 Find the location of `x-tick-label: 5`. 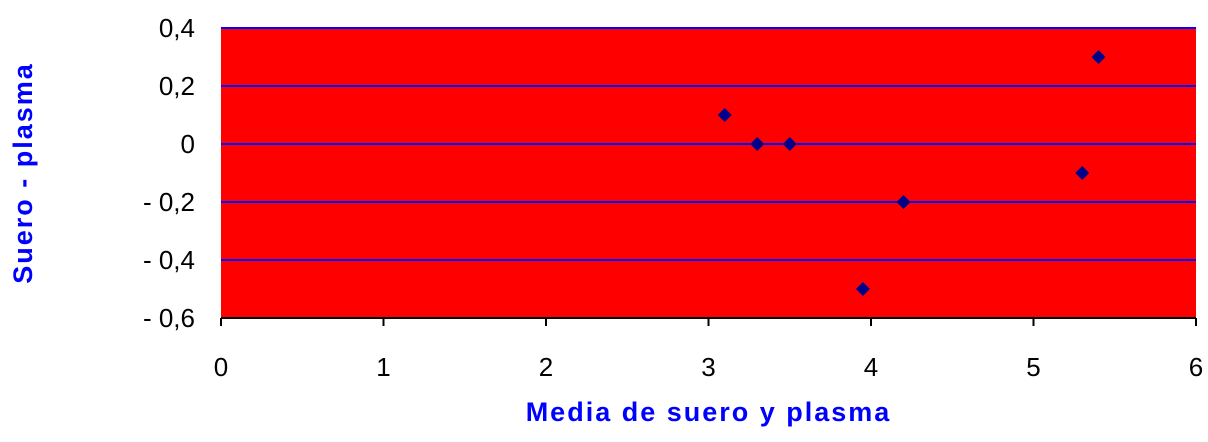

x-tick-label: 5 is located at coordinates (1033, 367).